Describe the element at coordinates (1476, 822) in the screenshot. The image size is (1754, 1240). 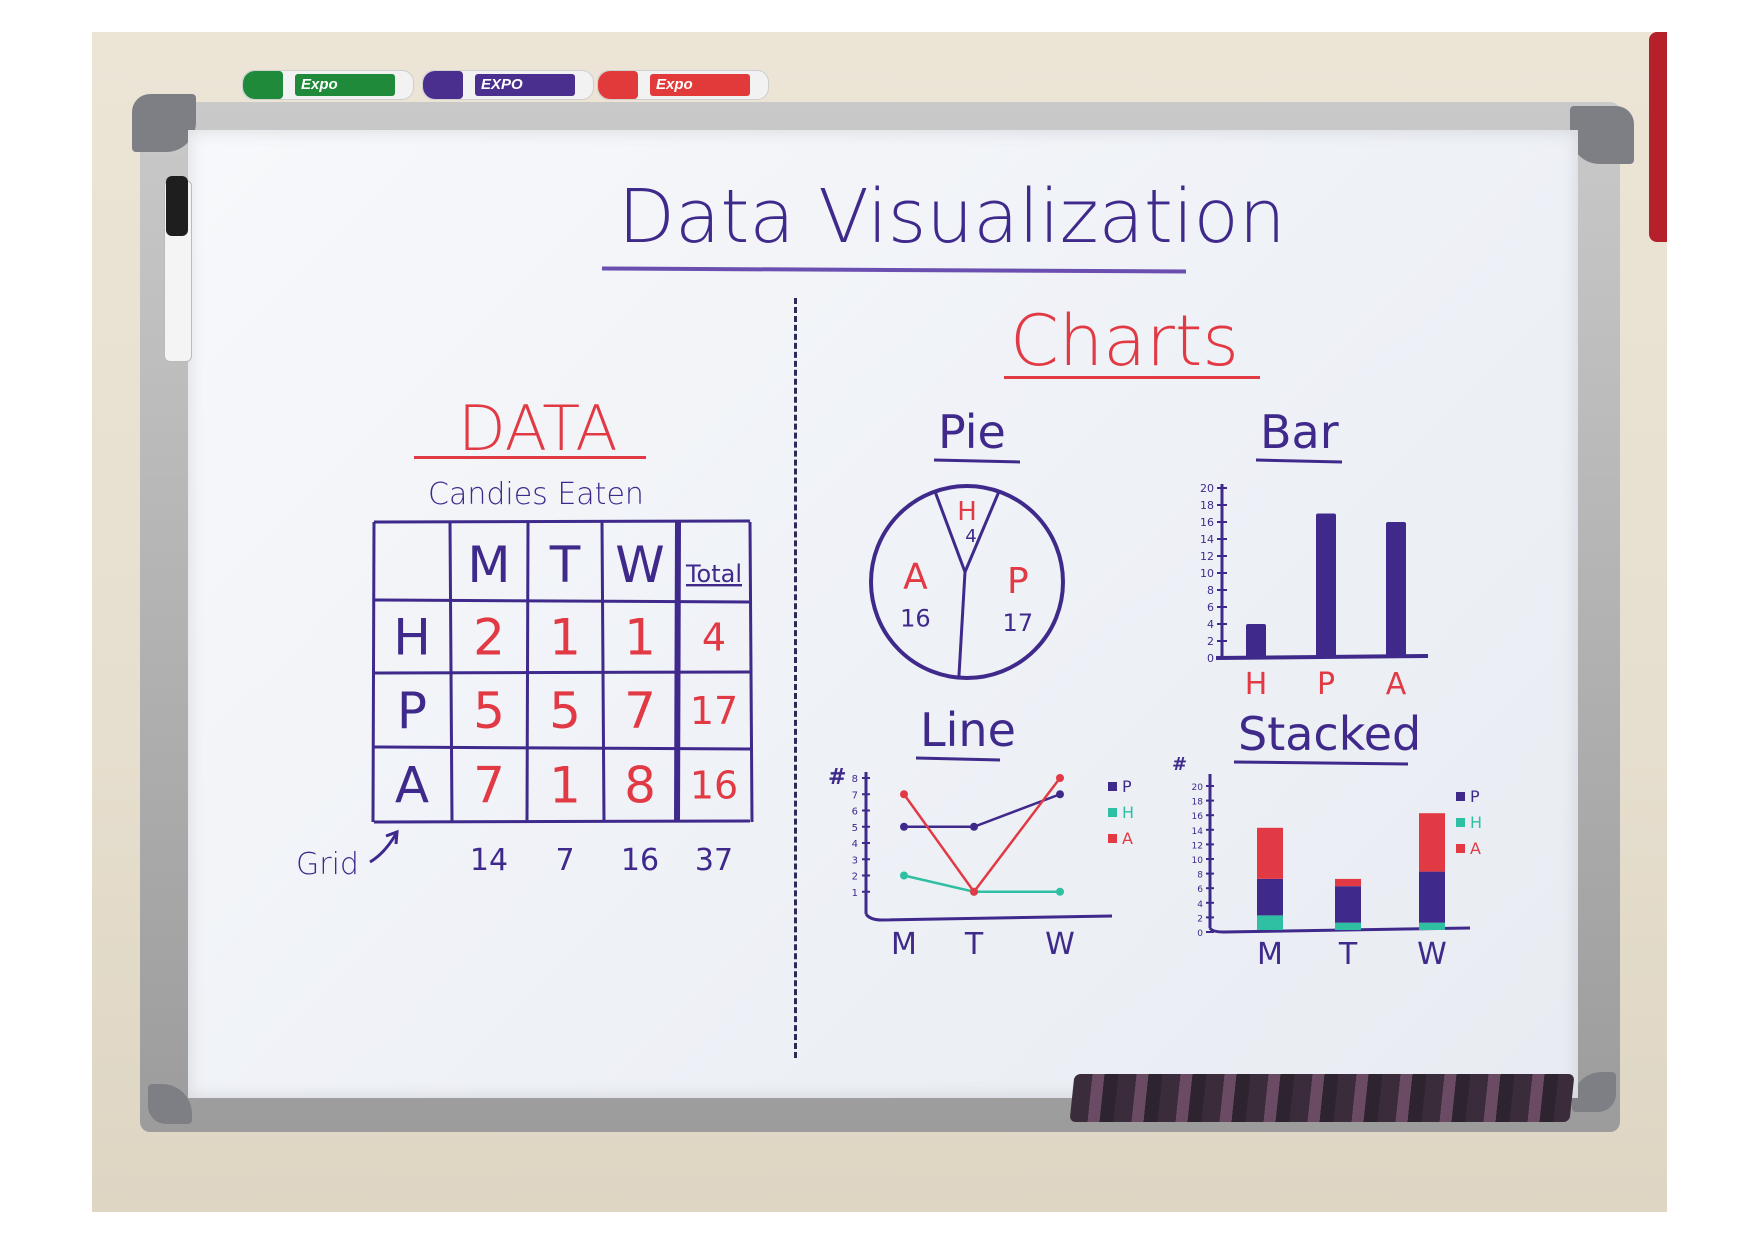
I see `stacked-legend-label: H` at that location.